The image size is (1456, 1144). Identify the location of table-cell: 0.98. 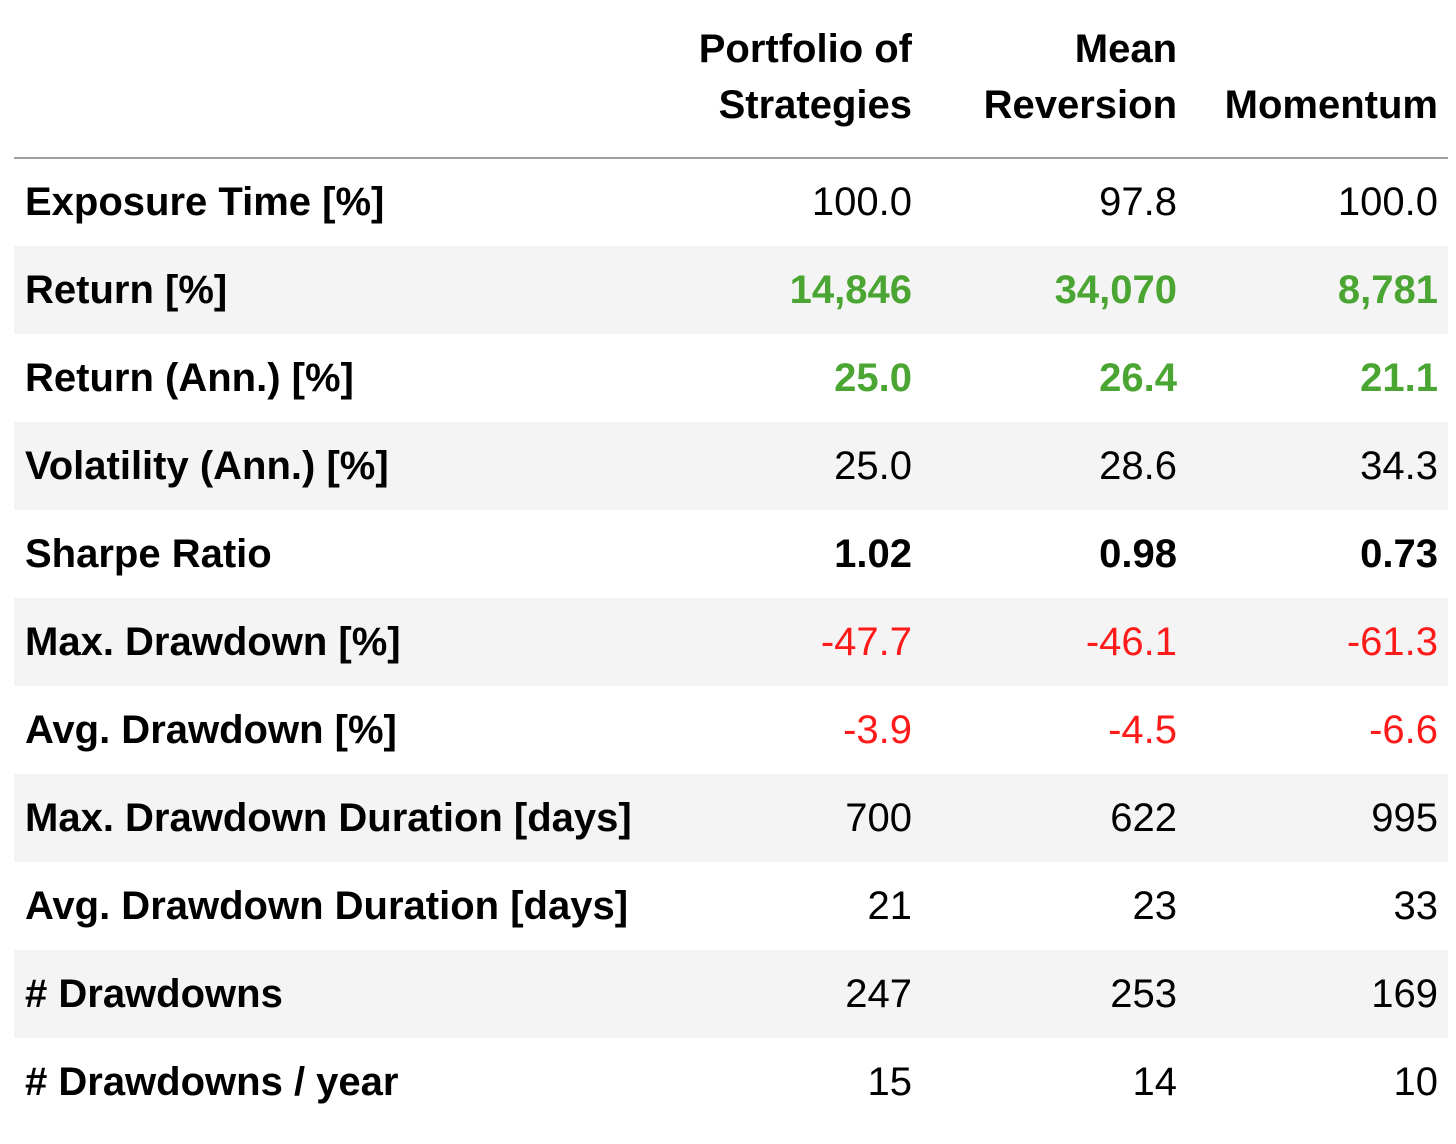
(1138, 553).